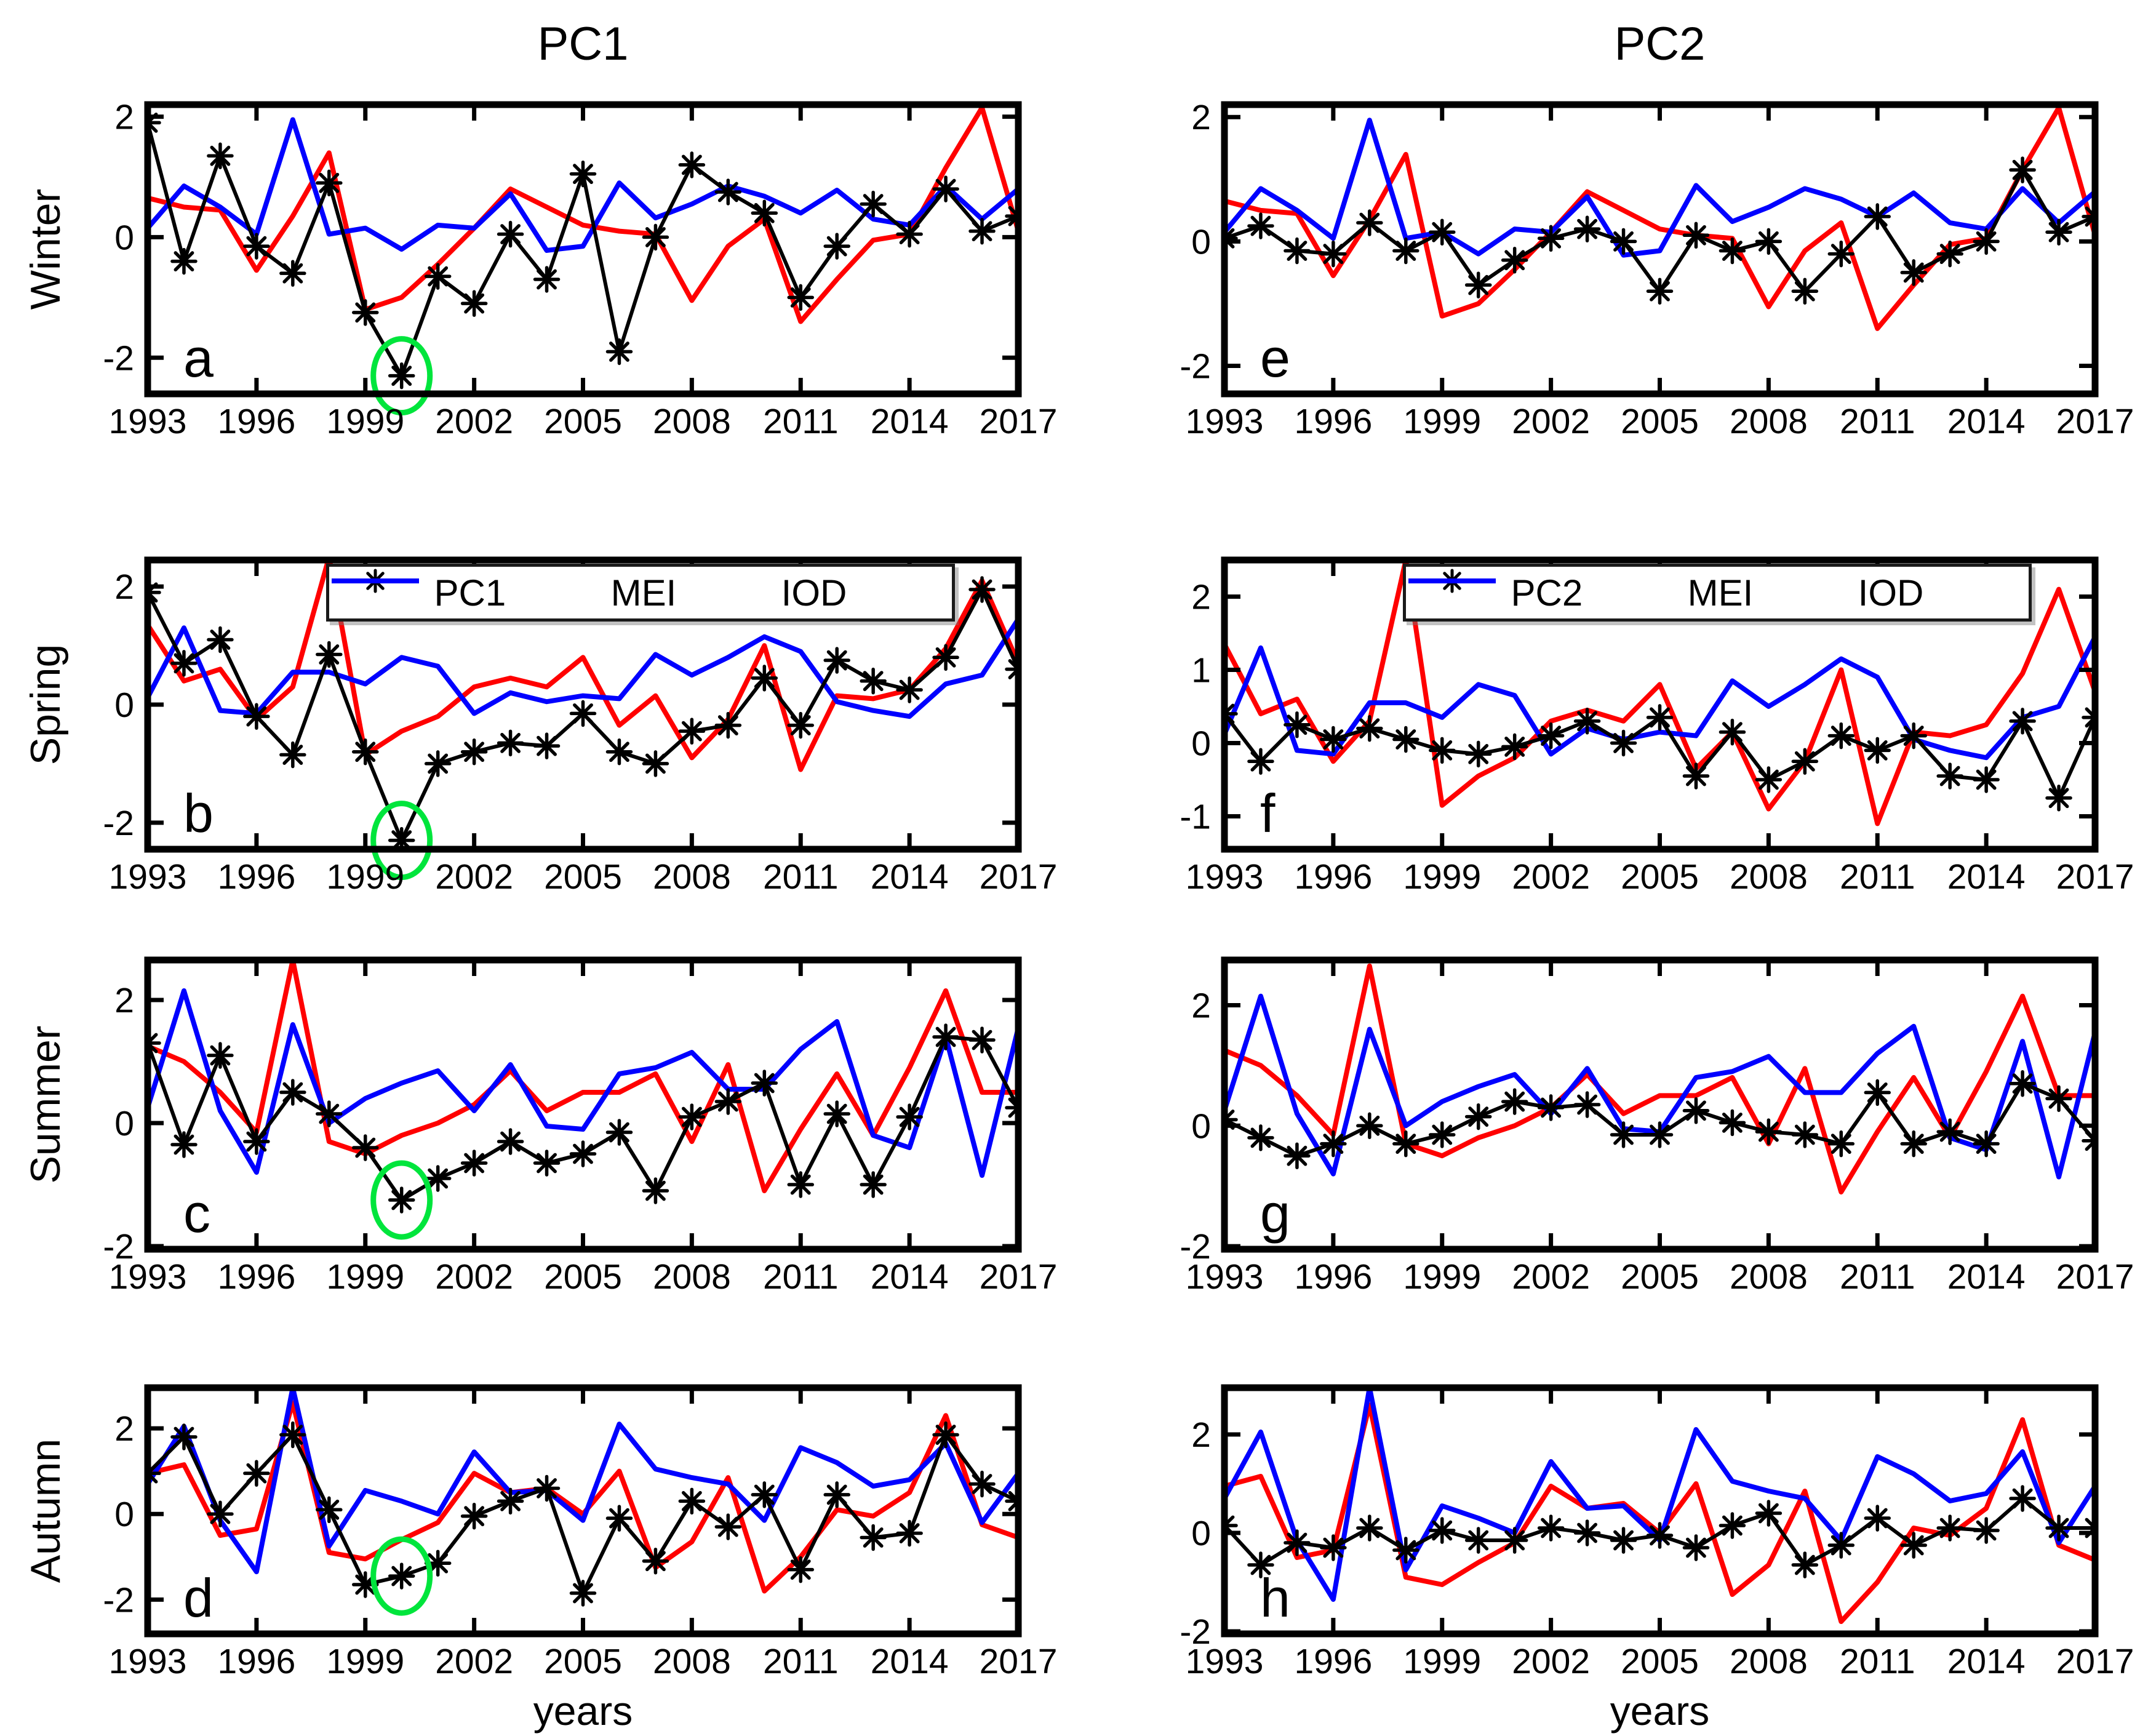 Image resolution: width=2148 pixels, height=1736 pixels. I want to click on y-tick-labels: -2 0 2, so click(1195, 1126).